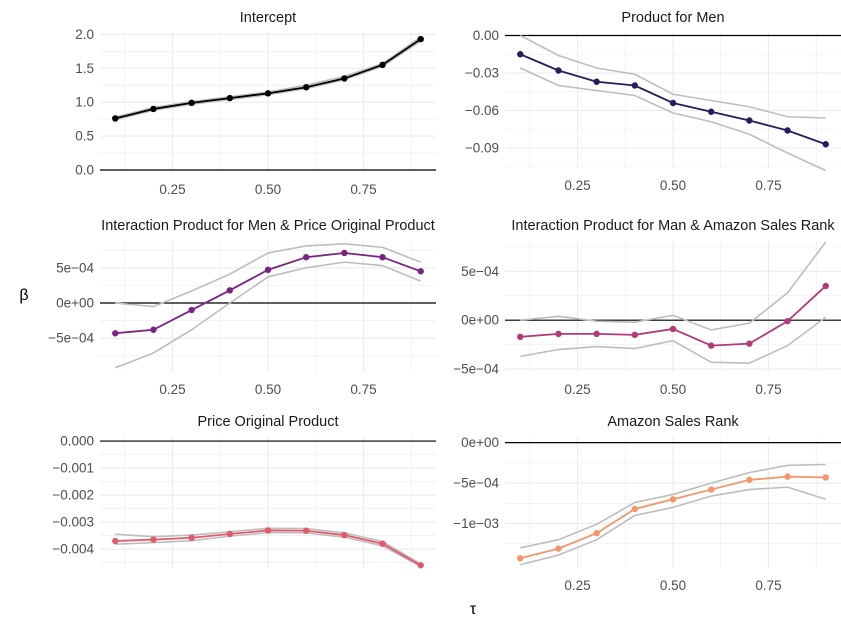  I want to click on y-tick-label: 2.0, so click(84, 34).